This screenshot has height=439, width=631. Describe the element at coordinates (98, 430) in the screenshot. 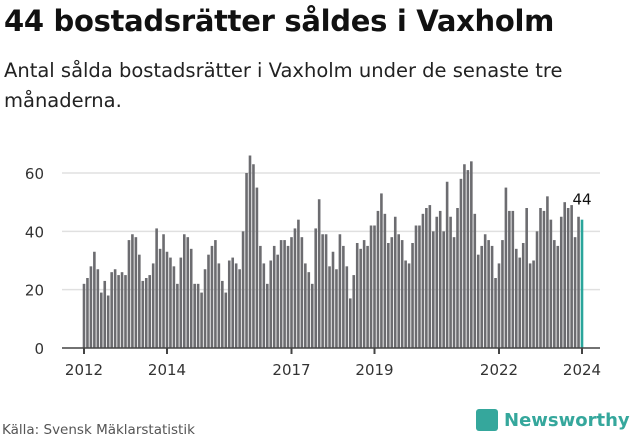

I see `source-label: Källa: Svensk Mäklarstatistik` at that location.